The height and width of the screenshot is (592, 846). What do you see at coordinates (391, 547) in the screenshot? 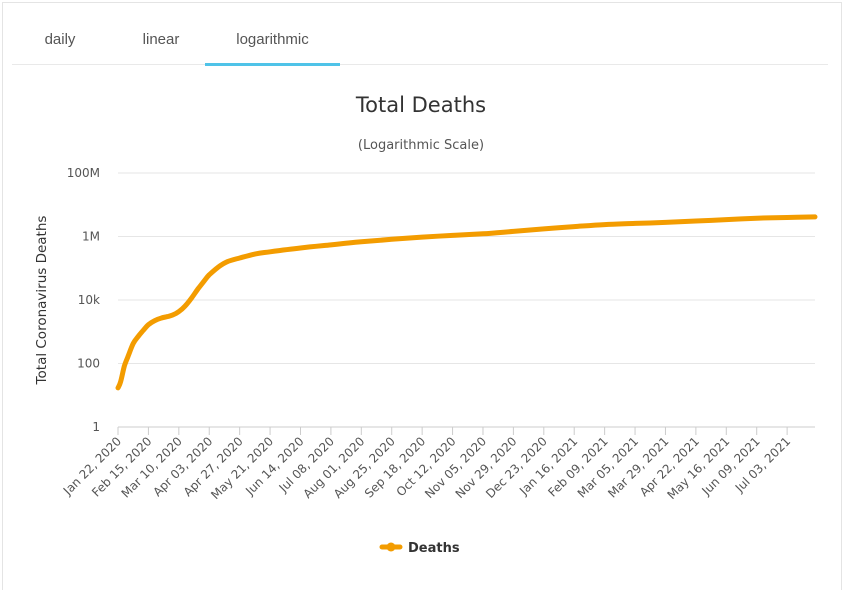
I see `legend-marker-icon` at bounding box center [391, 547].